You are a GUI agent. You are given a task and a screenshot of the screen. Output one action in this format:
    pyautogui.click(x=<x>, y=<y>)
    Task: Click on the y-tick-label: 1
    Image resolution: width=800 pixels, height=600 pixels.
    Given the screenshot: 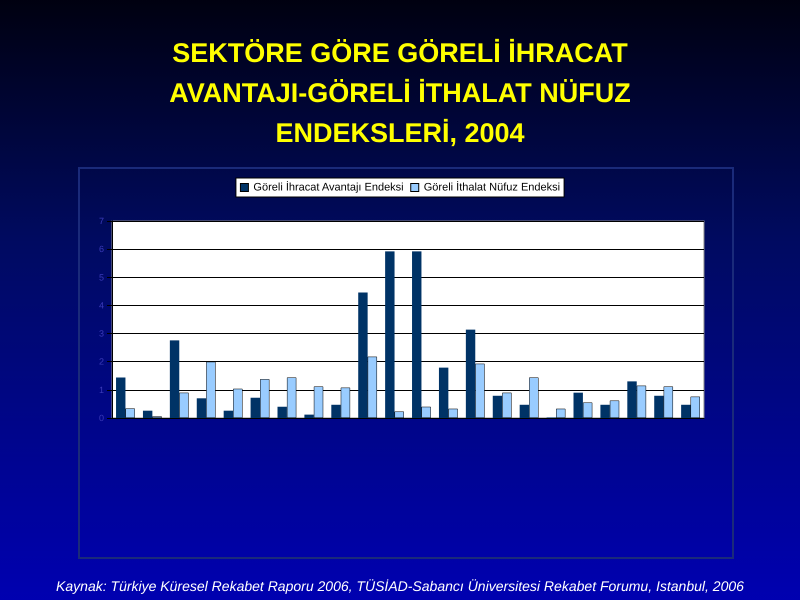 What is the action you would take?
    pyautogui.click(x=101, y=389)
    